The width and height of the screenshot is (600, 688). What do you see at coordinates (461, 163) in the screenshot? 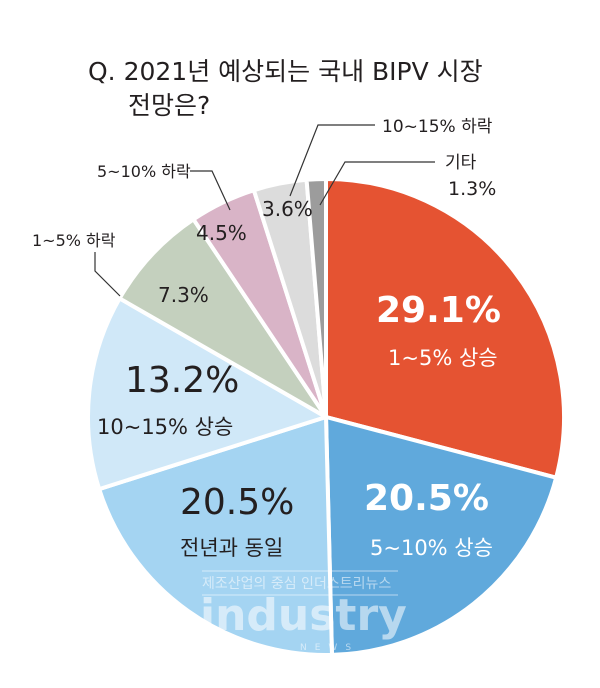
I see `label-name-7: 기타` at bounding box center [461, 163].